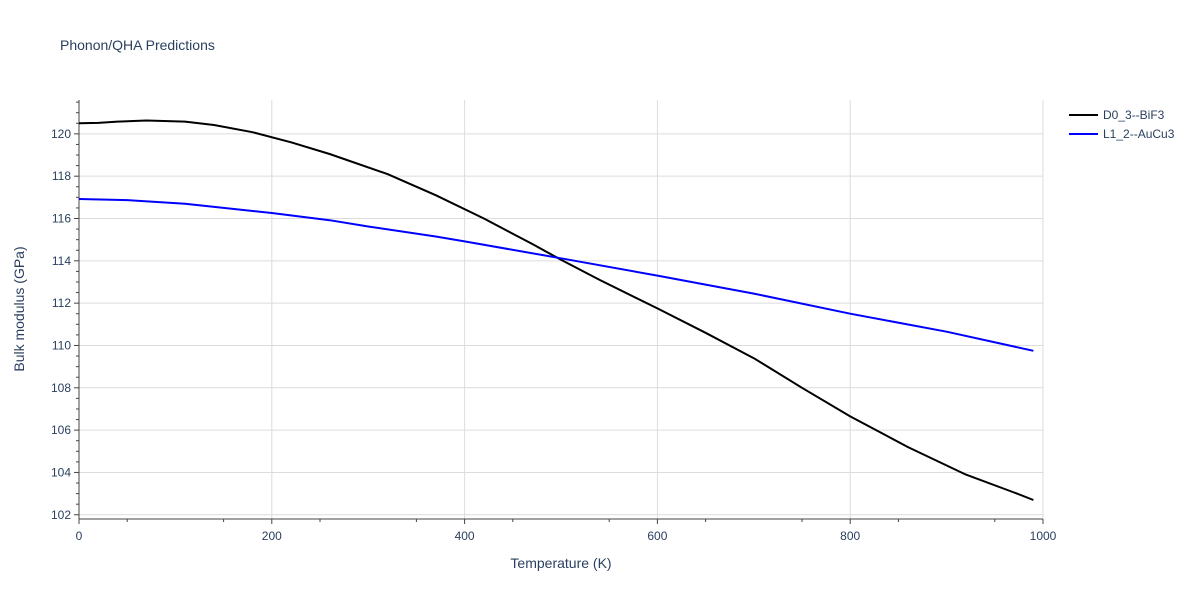  Describe the element at coordinates (61, 176) in the screenshot. I see `y-tick-label: 118` at that location.